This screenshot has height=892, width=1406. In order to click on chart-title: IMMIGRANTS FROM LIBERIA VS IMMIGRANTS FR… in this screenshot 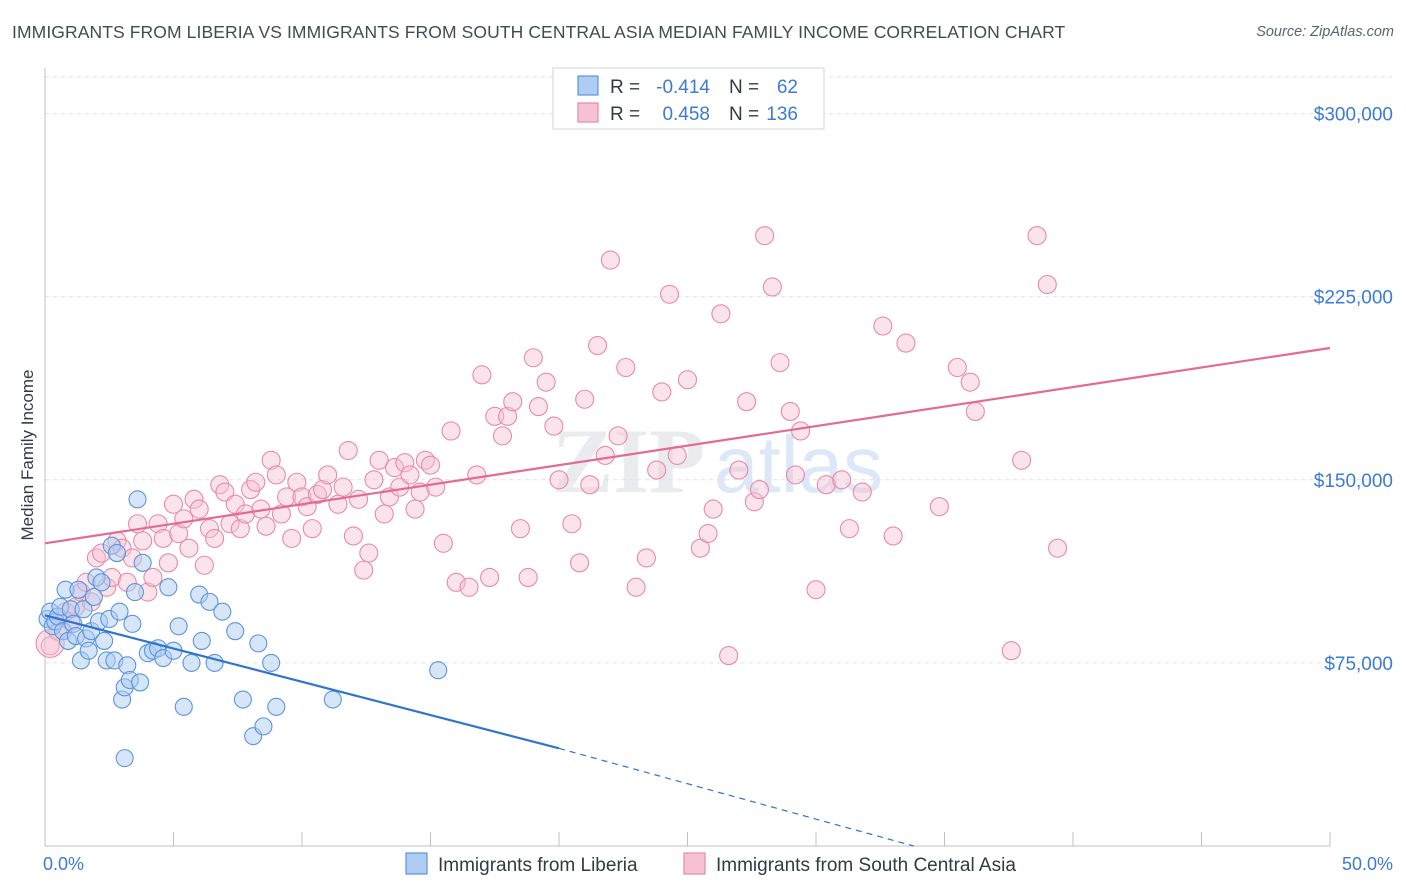, I will do `click(539, 32)`.